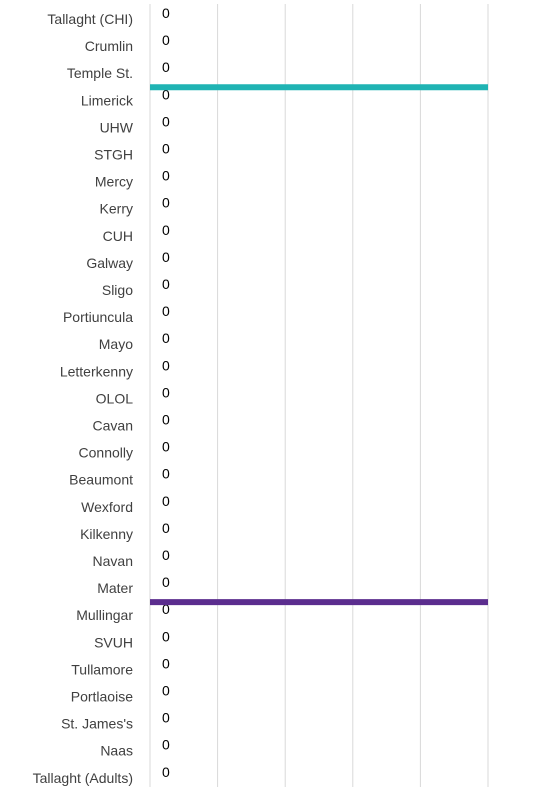  I want to click on category-label: Cavan, so click(113, 426).